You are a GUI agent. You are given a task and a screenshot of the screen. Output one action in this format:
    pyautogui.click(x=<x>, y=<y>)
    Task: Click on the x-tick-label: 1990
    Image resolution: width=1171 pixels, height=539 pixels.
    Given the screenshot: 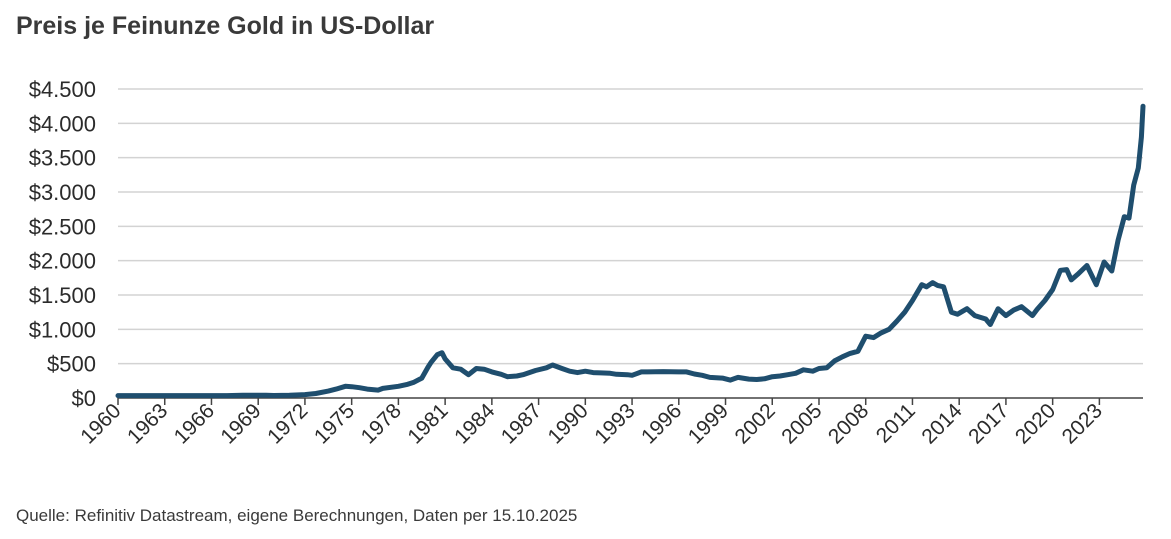 What is the action you would take?
    pyautogui.click(x=568, y=423)
    